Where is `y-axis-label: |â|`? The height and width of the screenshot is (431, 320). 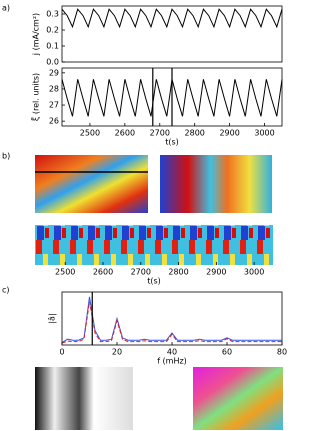 y-axis-label: |â| is located at coordinates (52, 318).